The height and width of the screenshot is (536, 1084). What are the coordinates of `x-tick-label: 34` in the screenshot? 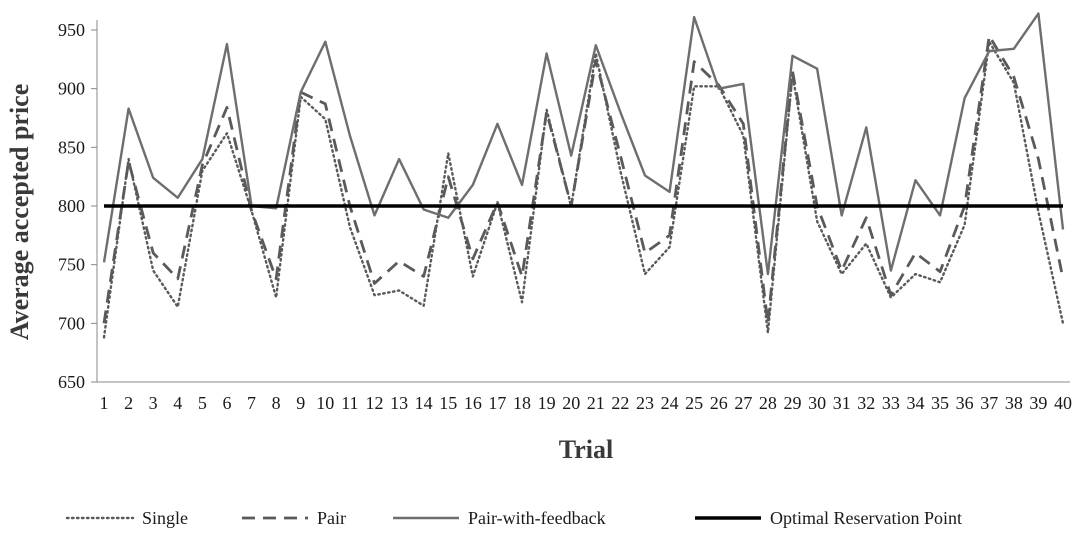 It's located at (915, 403).